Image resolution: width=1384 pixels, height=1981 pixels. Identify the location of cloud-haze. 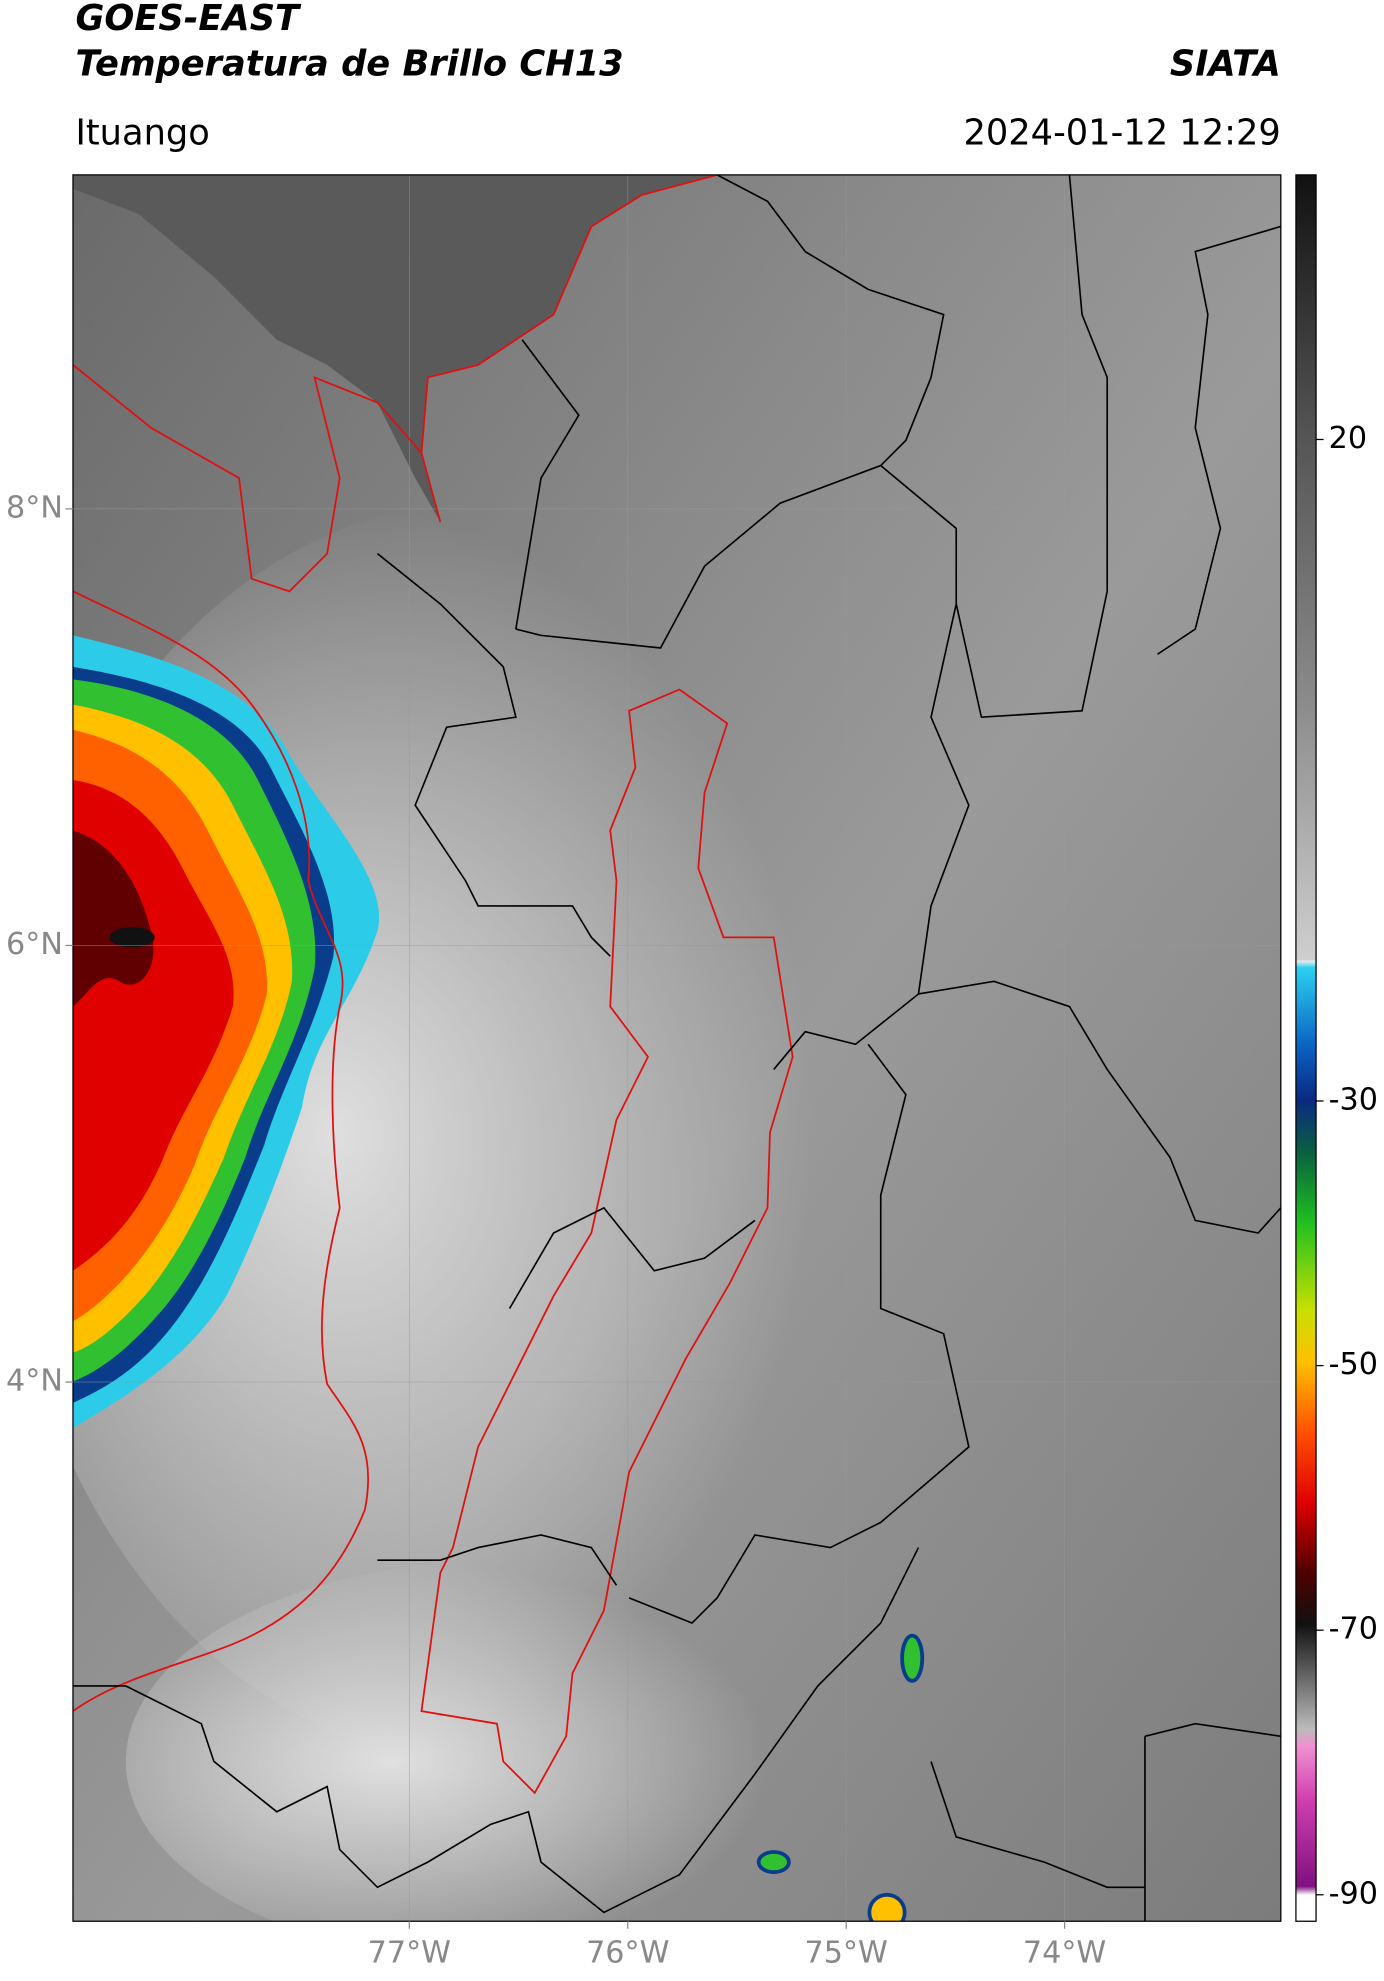
(503, 1741).